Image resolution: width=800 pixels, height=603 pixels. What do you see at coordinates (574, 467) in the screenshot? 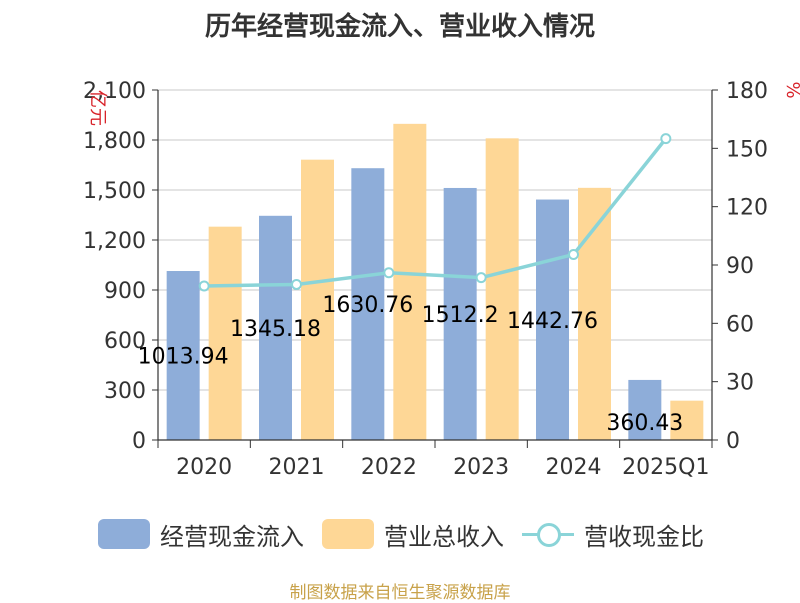
I see `x-tick-label: 2024` at bounding box center [574, 467].